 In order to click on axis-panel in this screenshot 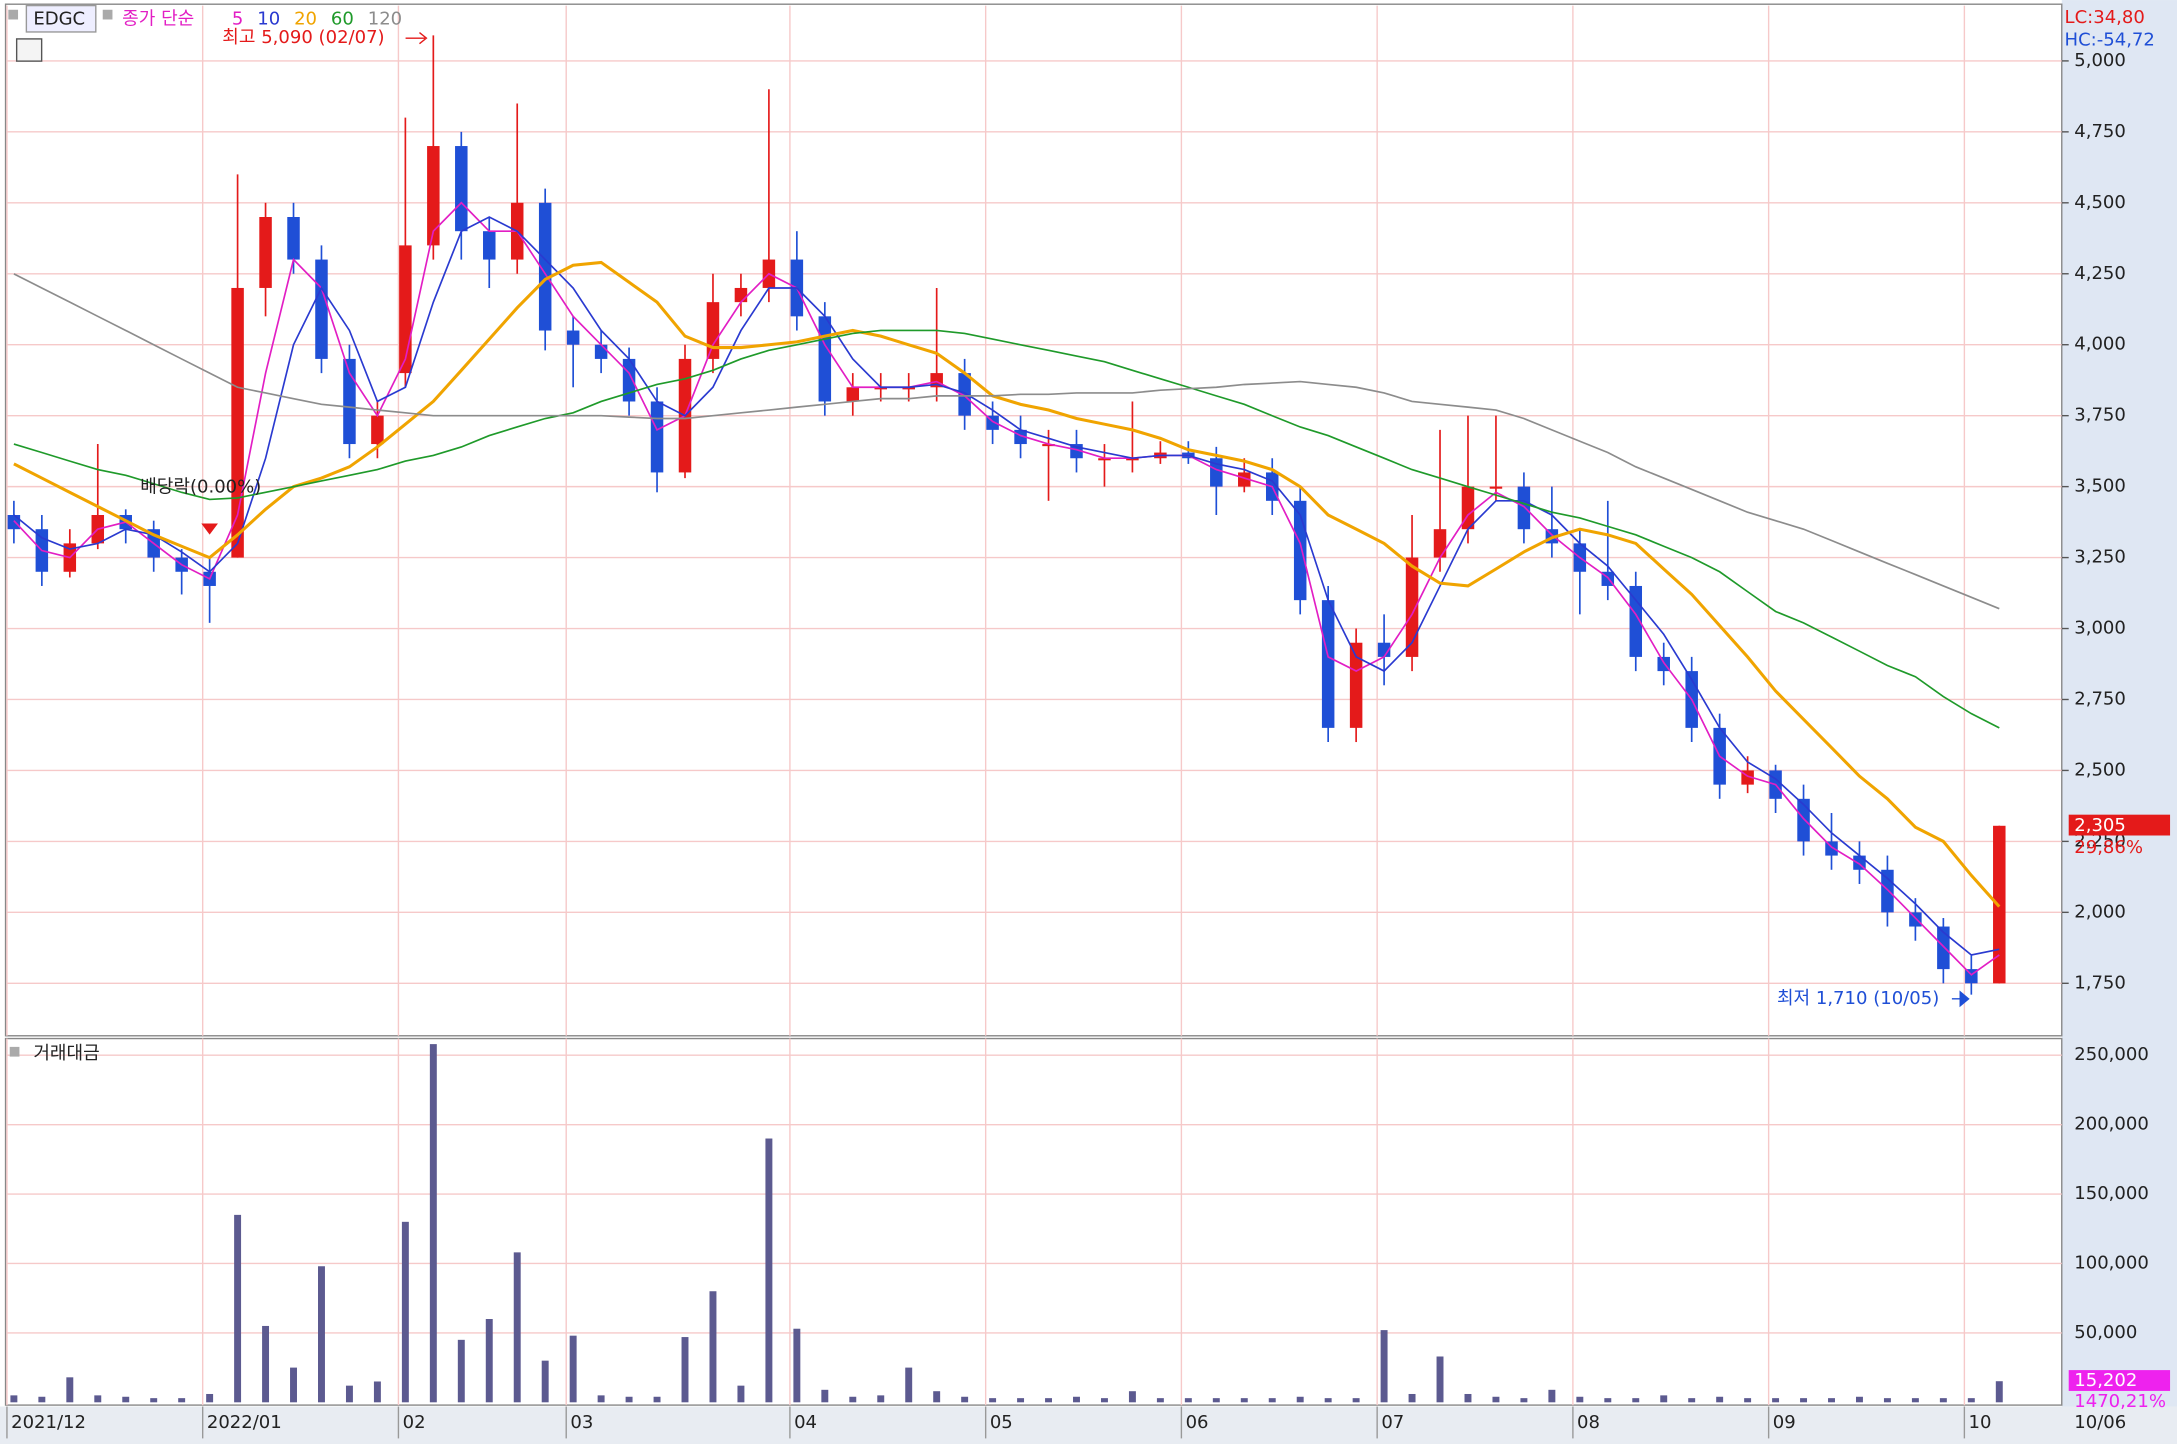, I will do `click(2119, 722)`.